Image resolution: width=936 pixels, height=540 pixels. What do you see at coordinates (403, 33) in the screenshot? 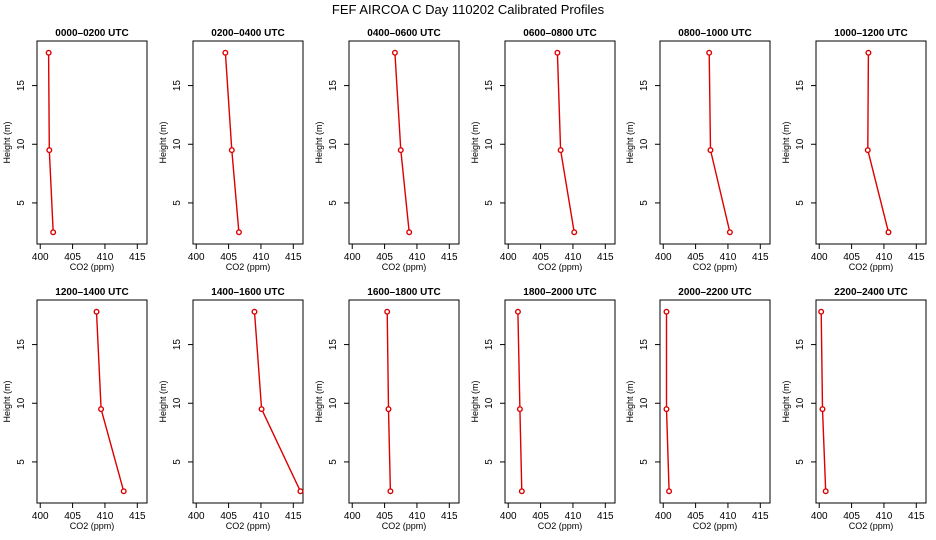
I see `panel-title: 0400–0600 UTC` at bounding box center [403, 33].